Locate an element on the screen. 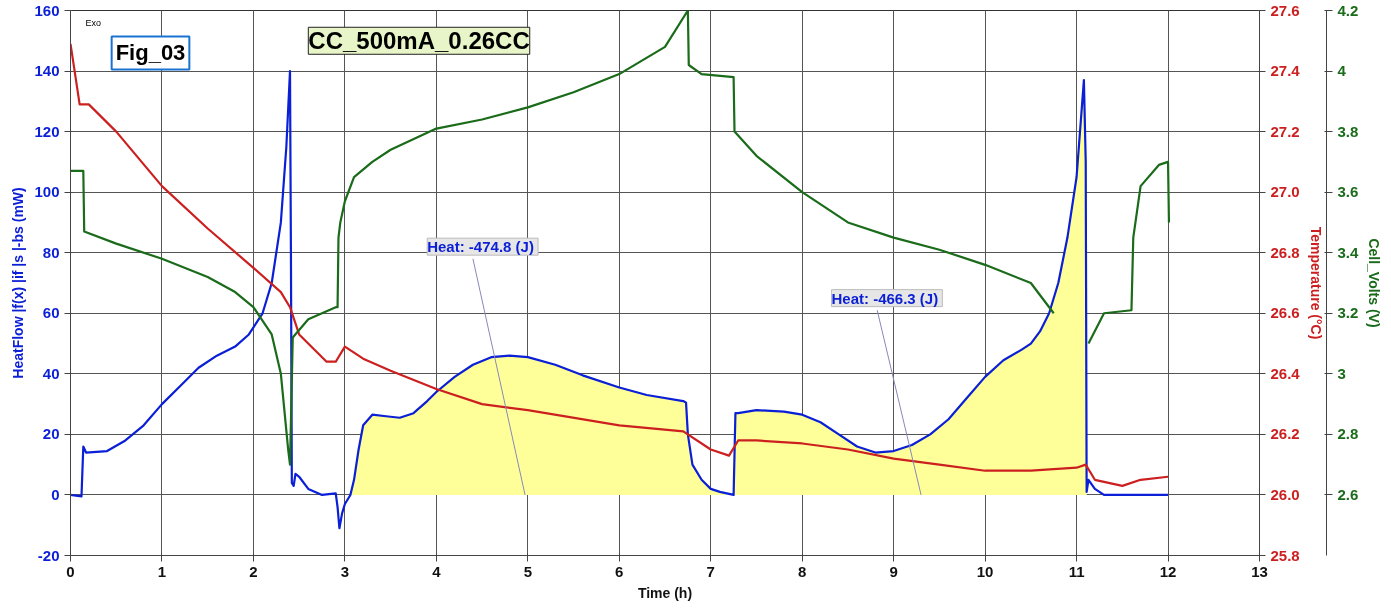 This screenshot has height=609, width=1391. annotation: Exo is located at coordinates (93, 22).